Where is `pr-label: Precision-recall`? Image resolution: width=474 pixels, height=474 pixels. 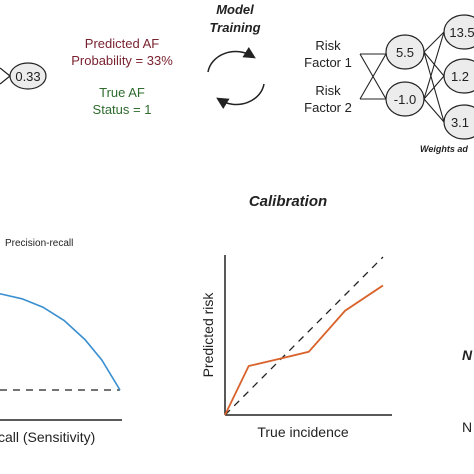 pr-label: Precision-recall is located at coordinates (39, 243).